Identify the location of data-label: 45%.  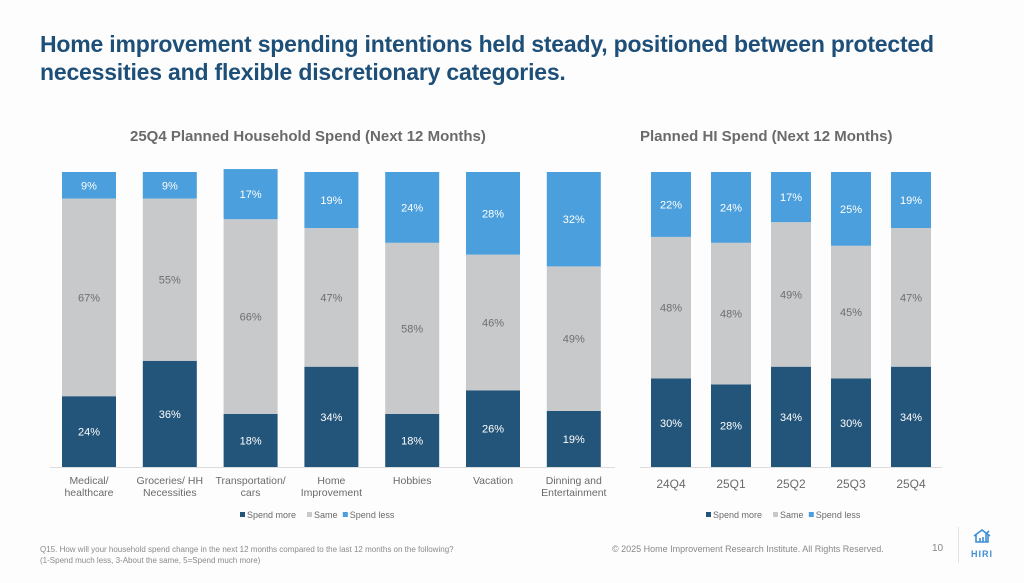
(851, 313).